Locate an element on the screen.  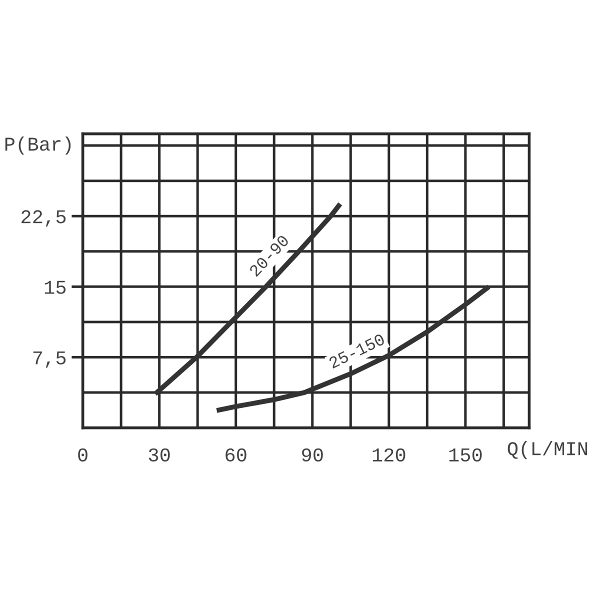
y-tick-label: 7,5 is located at coordinates (49, 359).